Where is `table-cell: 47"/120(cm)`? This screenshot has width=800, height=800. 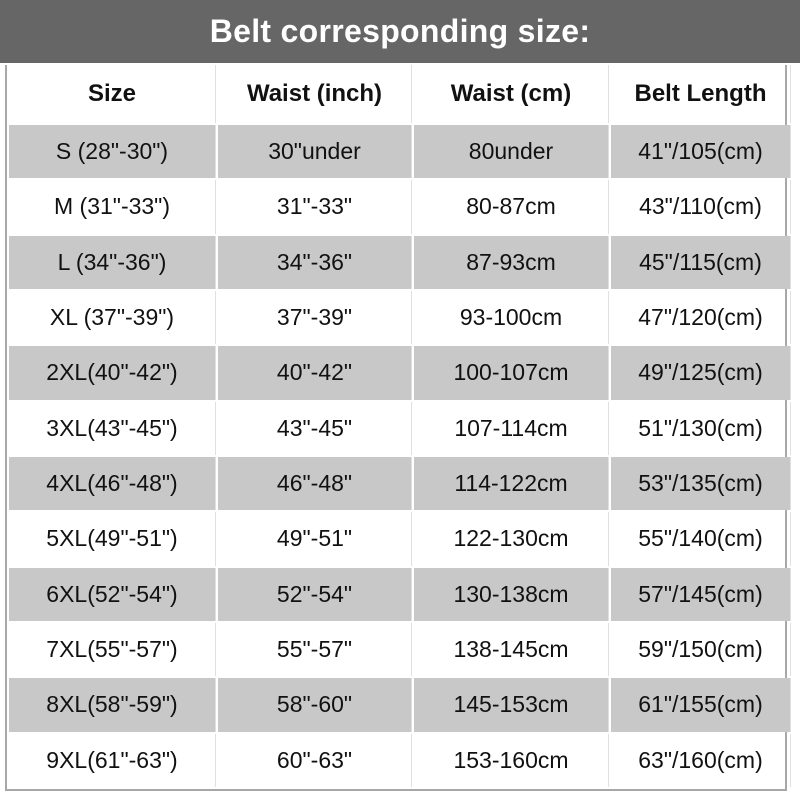
table-cell: 47"/120(cm) is located at coordinates (701, 317).